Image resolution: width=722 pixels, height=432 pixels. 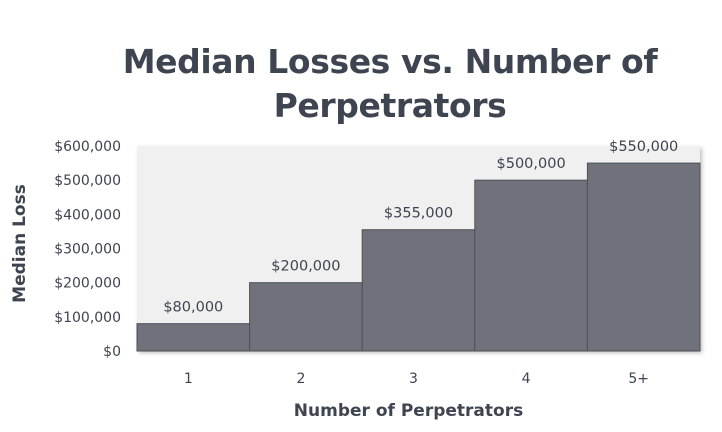 What do you see at coordinates (418, 214) in the screenshot?
I see `data-label-3: $355,000` at bounding box center [418, 214].